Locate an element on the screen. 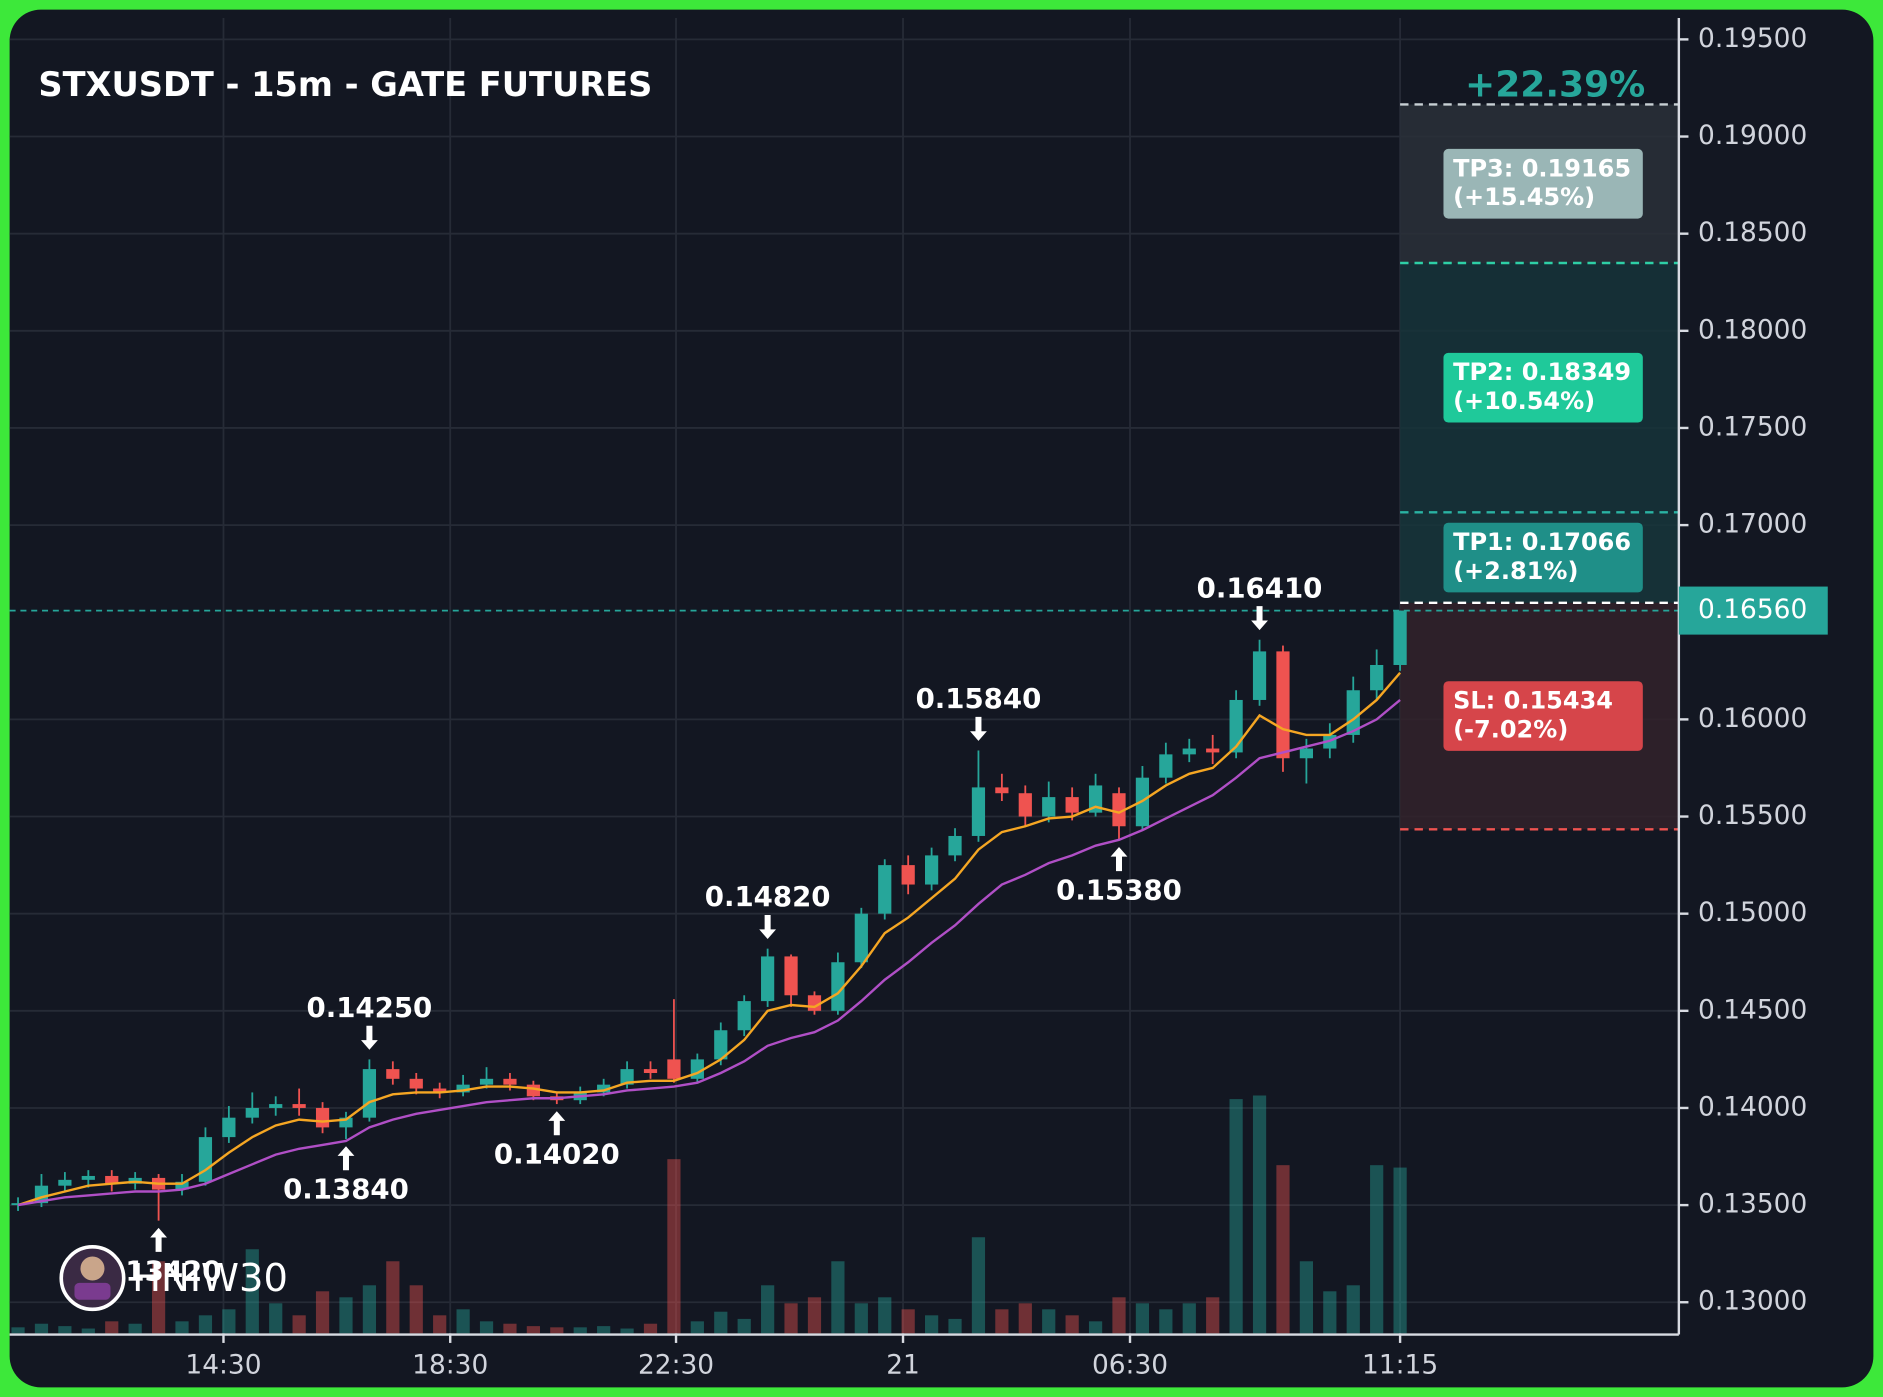 The width and height of the screenshot is (1883, 1397). y-tick-label: 0.19000 is located at coordinates (1752, 135).